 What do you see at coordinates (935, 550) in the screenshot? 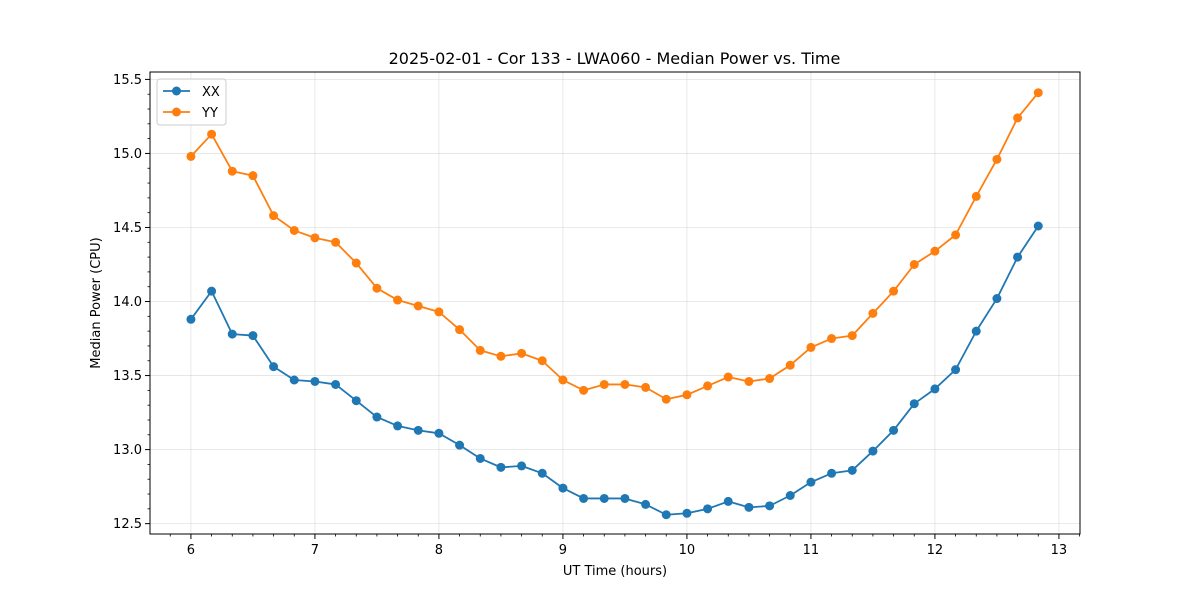
I see `x-tick-label: 12` at bounding box center [935, 550].